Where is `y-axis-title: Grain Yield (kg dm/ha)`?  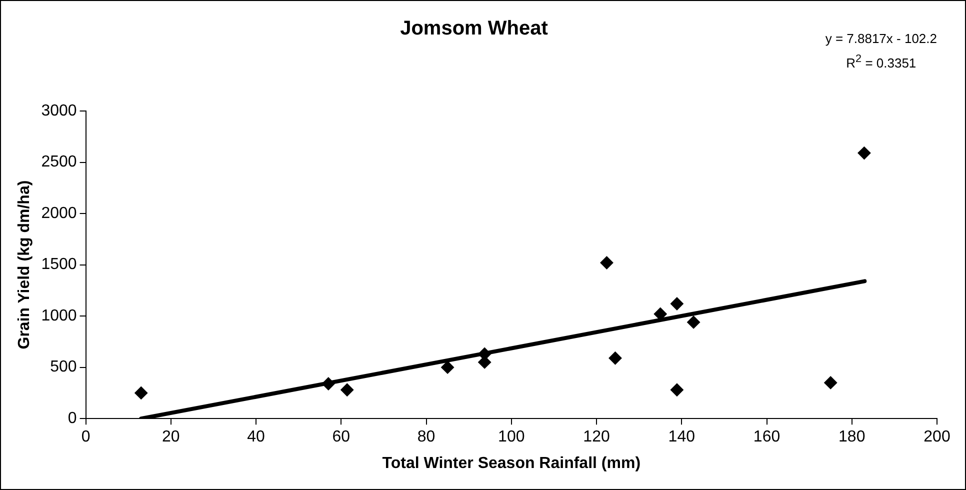 y-axis-title: Grain Yield (kg dm/ha) is located at coordinates (25, 265).